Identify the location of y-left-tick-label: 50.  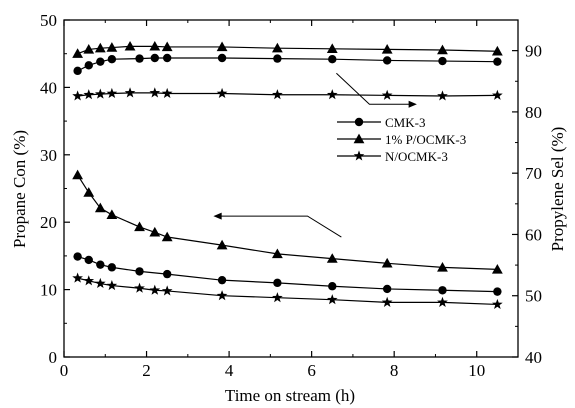
(48, 20).